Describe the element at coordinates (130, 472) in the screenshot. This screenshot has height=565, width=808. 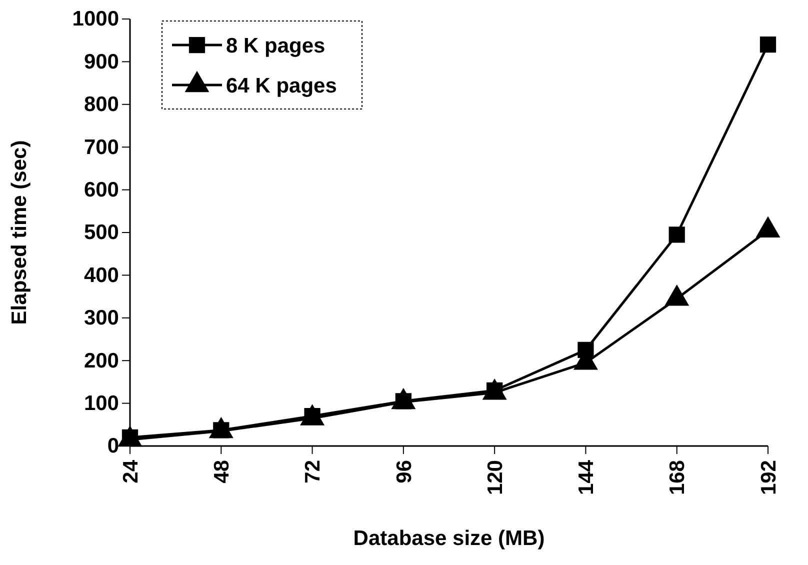
I see `x-tick-label: 24` at that location.